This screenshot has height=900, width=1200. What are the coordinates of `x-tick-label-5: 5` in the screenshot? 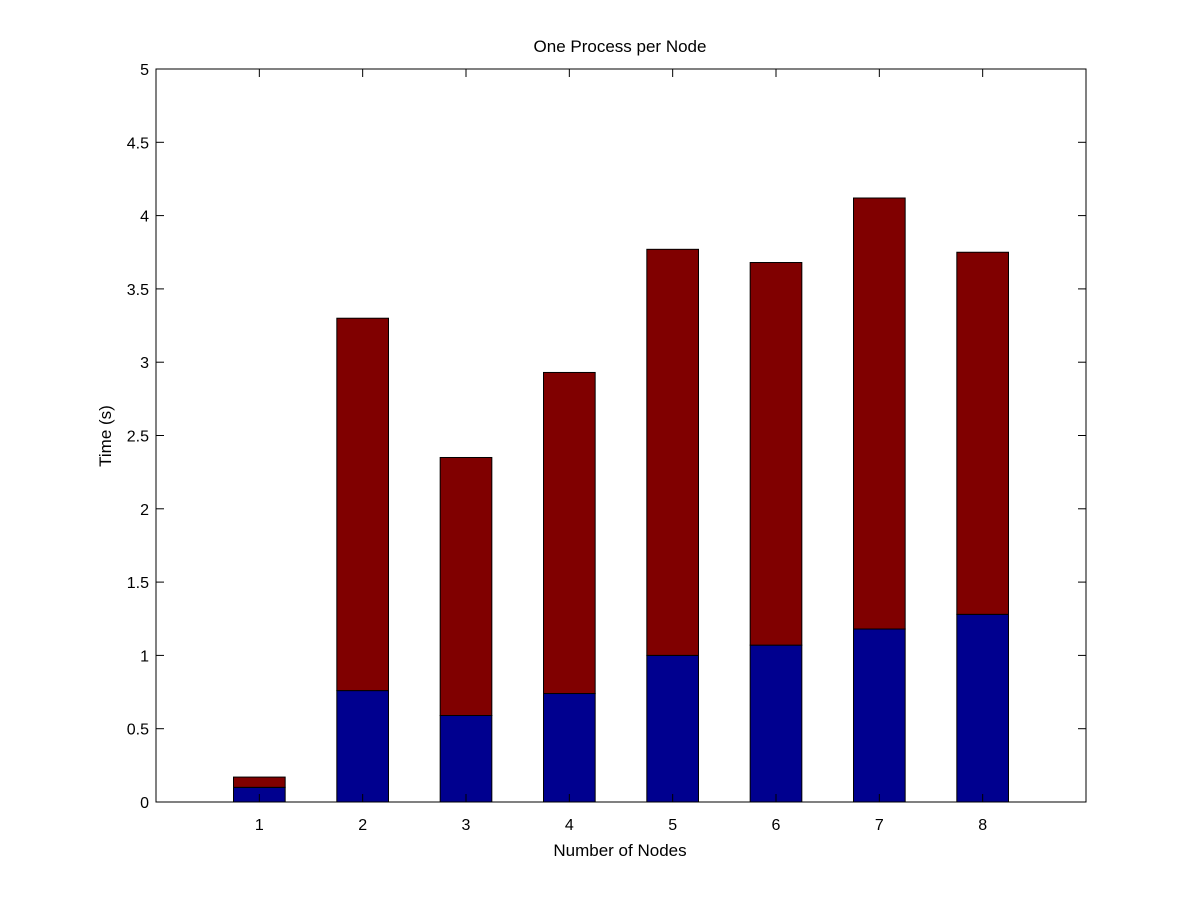 It's located at (672, 825).